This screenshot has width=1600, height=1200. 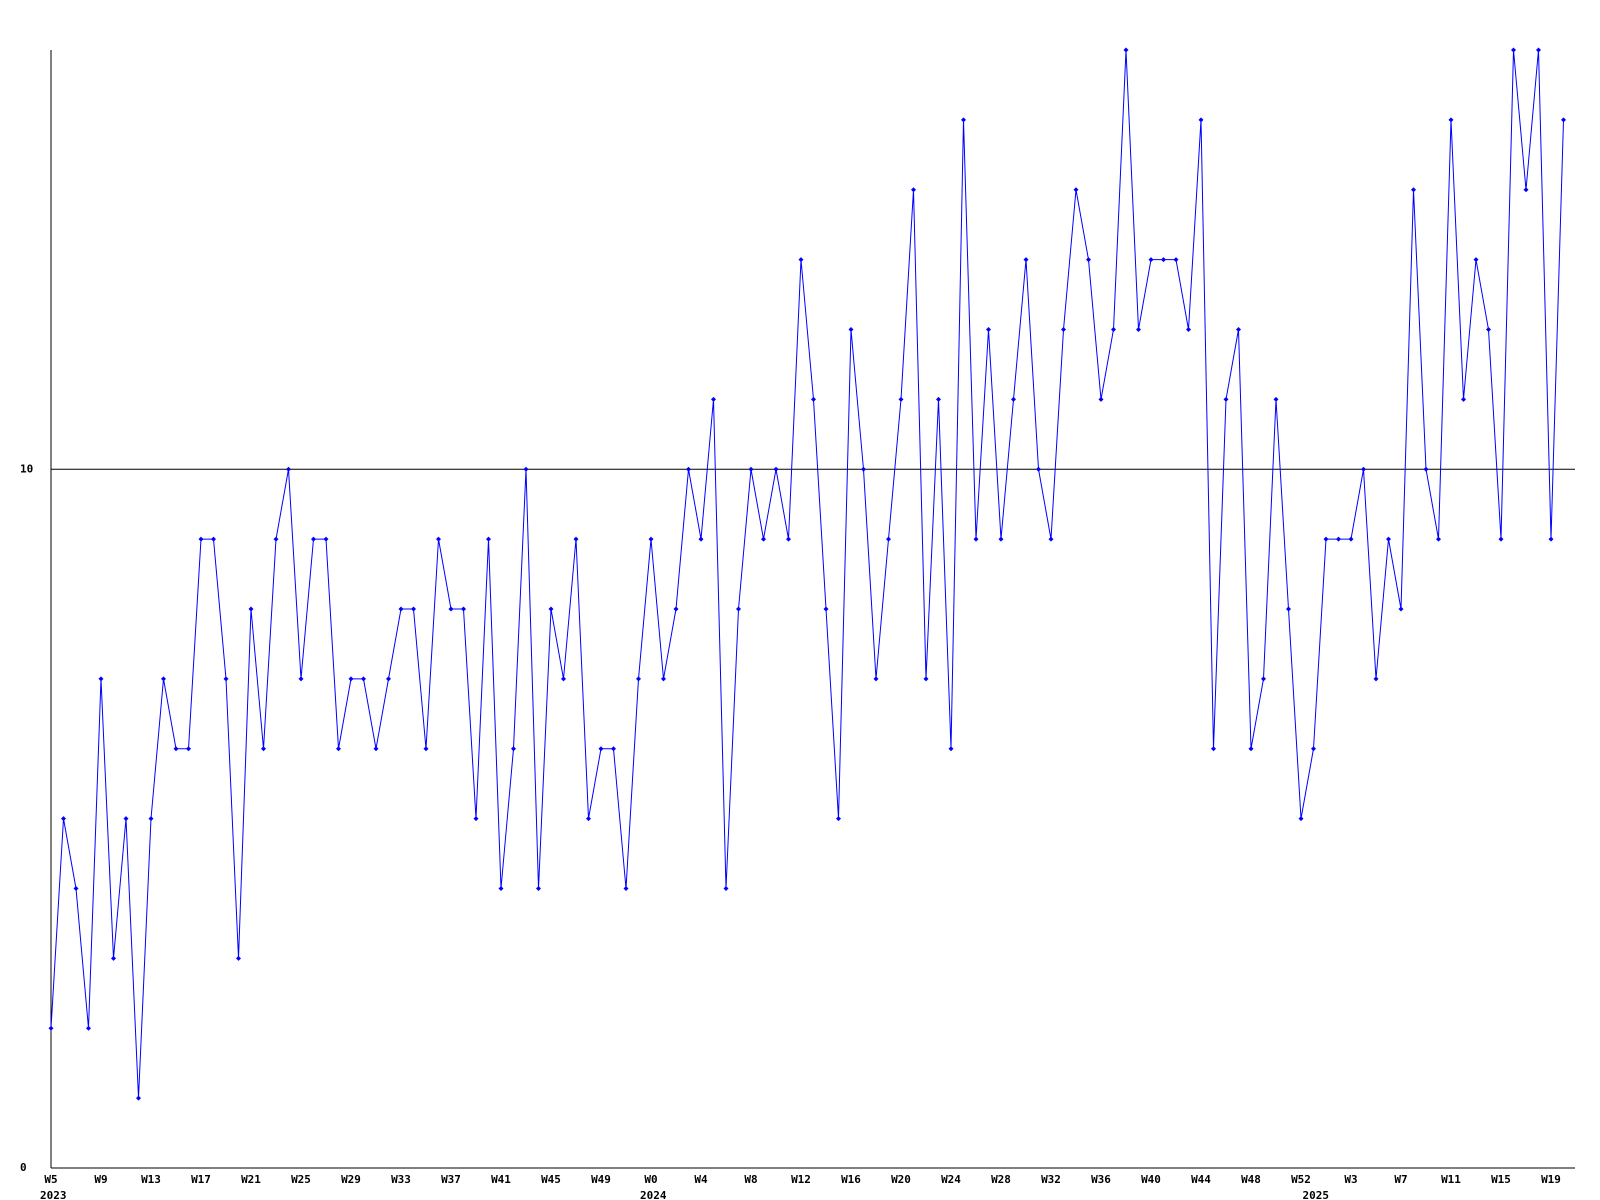 What do you see at coordinates (1101, 1179) in the screenshot?
I see `x-tick-label: W36` at bounding box center [1101, 1179].